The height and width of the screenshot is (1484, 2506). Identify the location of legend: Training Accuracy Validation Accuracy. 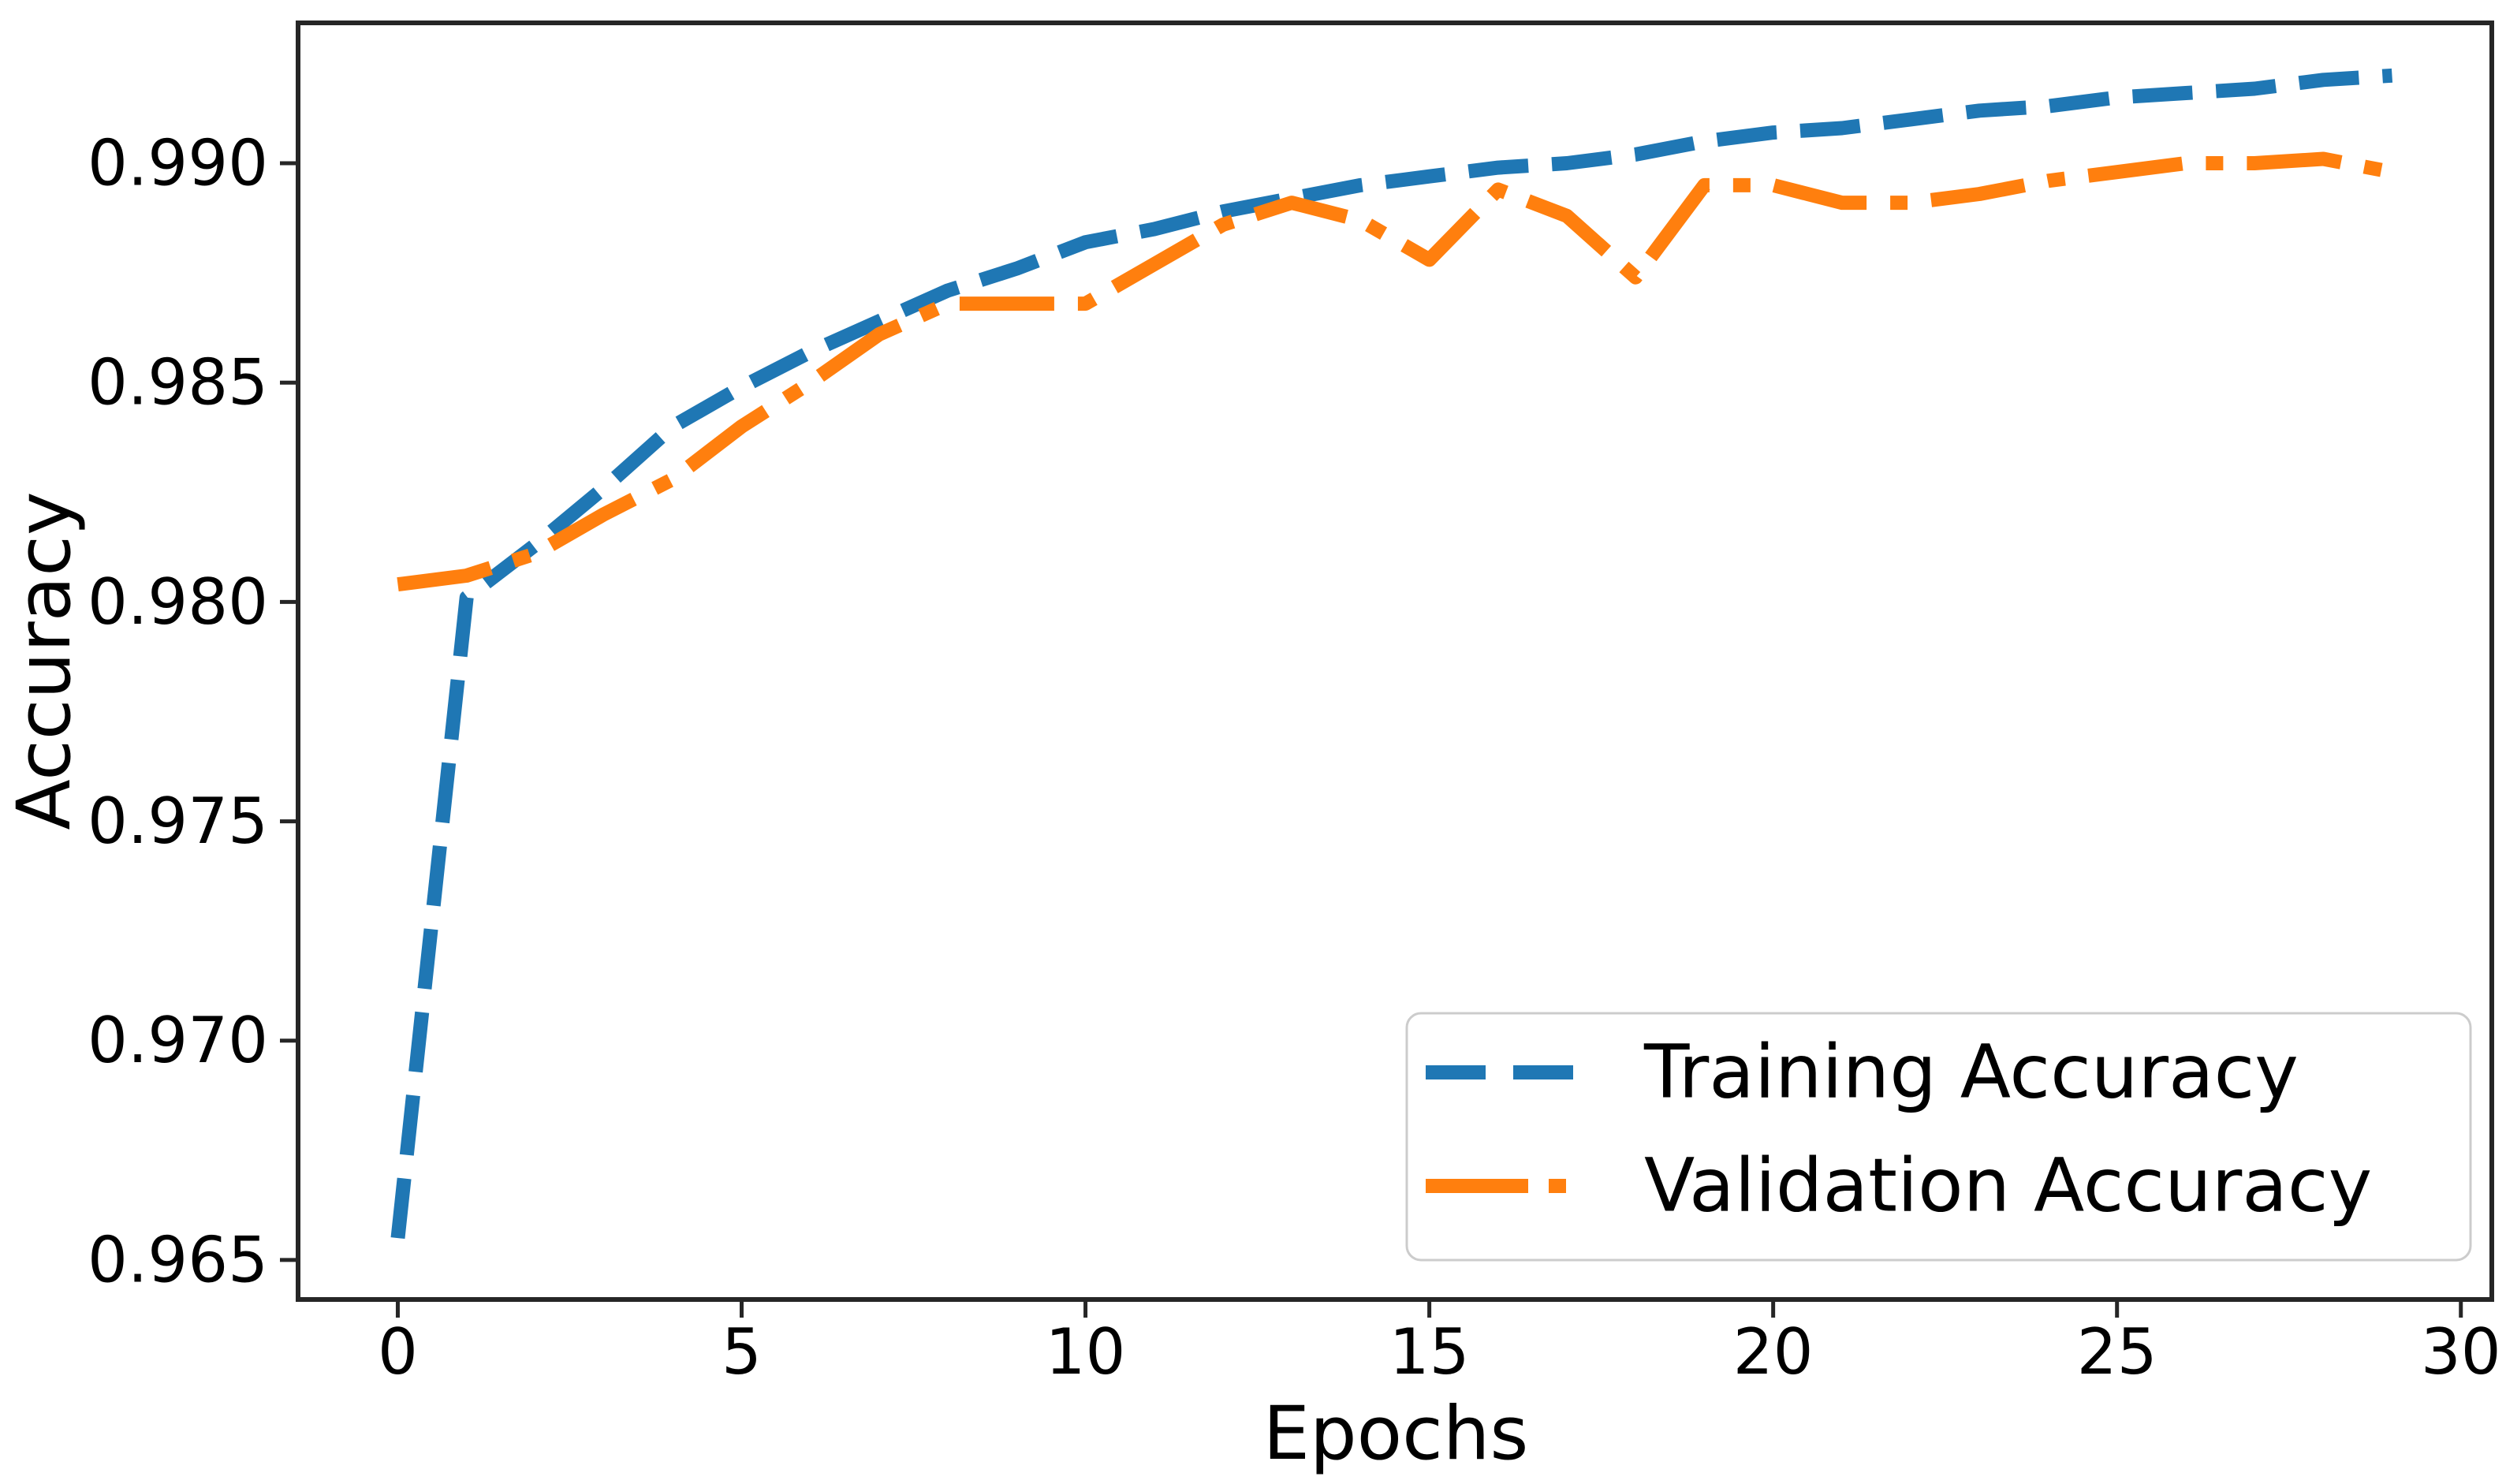
(1938, 1137).